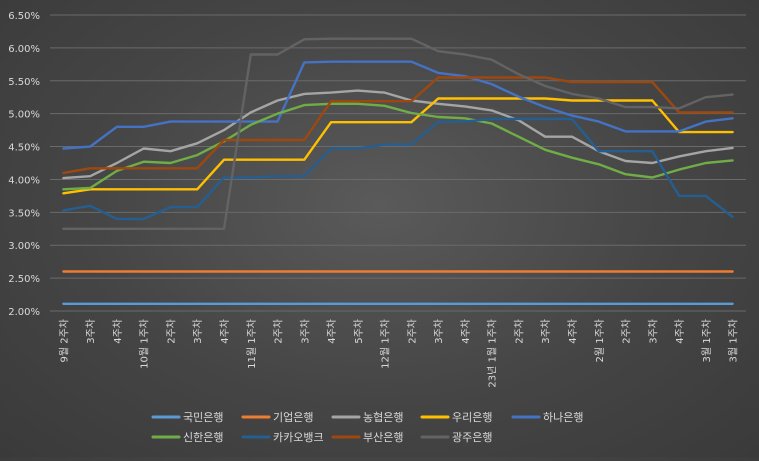 The width and height of the screenshot is (759, 461). I want to click on legend-item: 광주은행, so click(456, 437).